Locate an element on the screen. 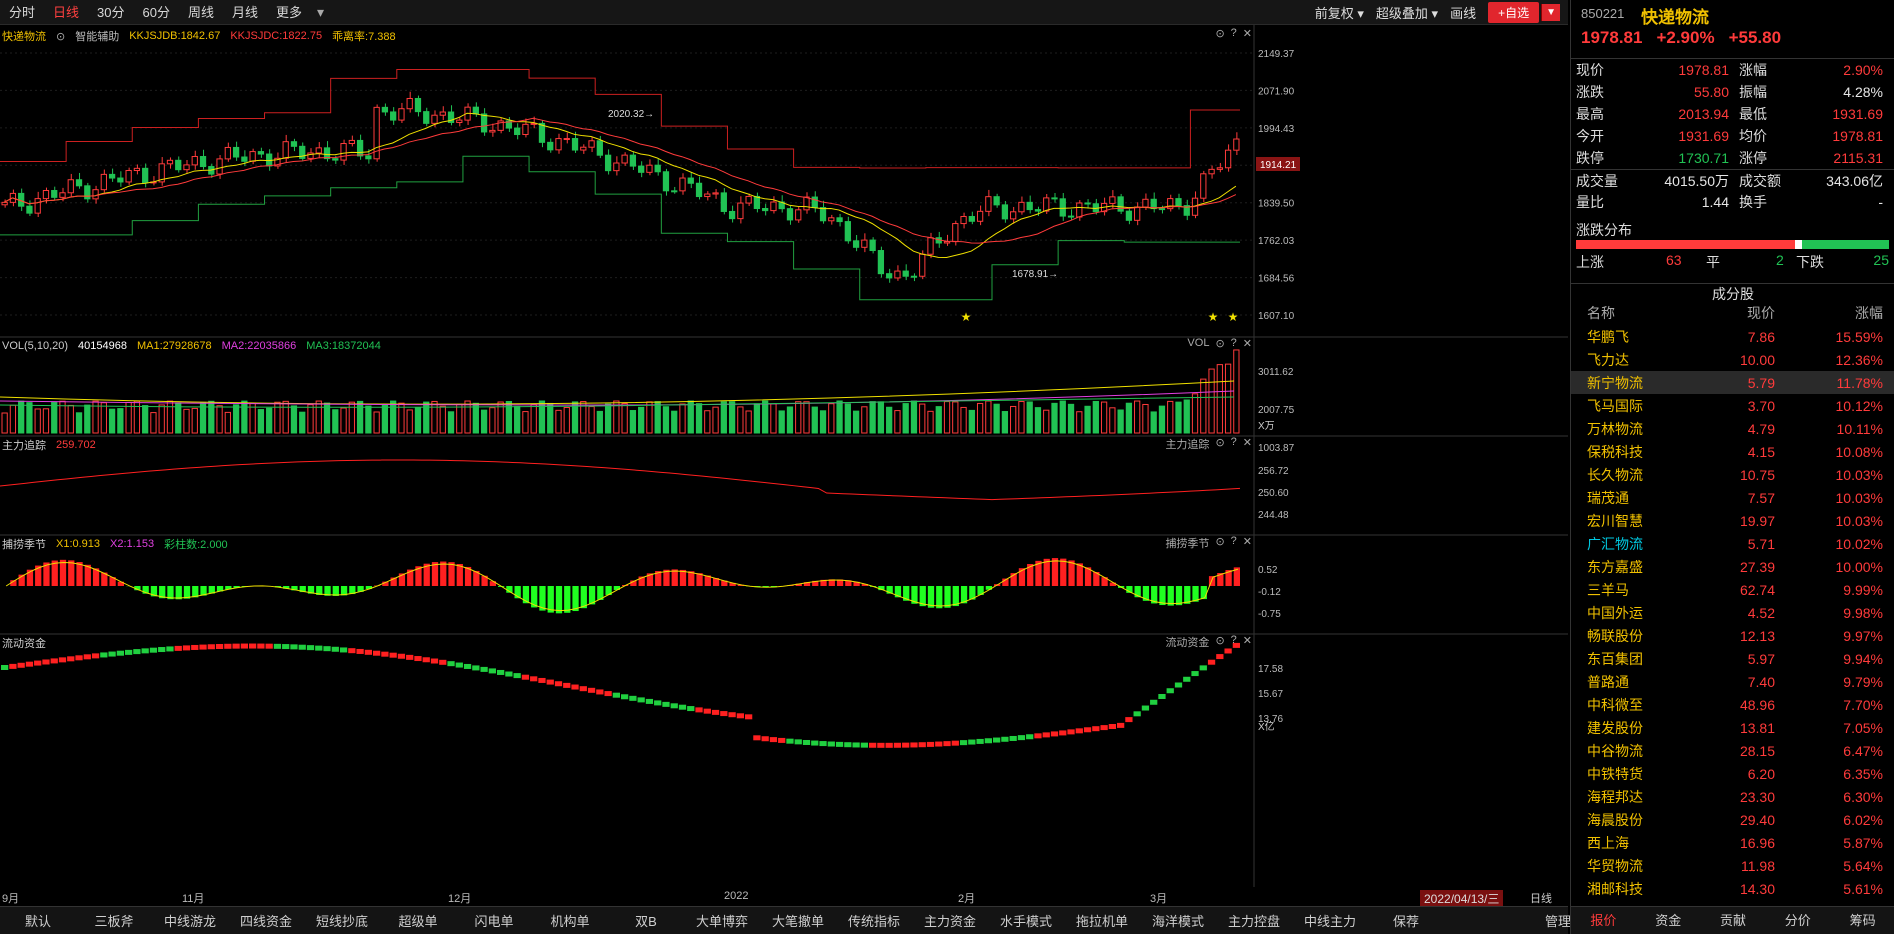 The image size is (1894, 934). component-name: 东百集团 is located at coordinates (1615, 658).